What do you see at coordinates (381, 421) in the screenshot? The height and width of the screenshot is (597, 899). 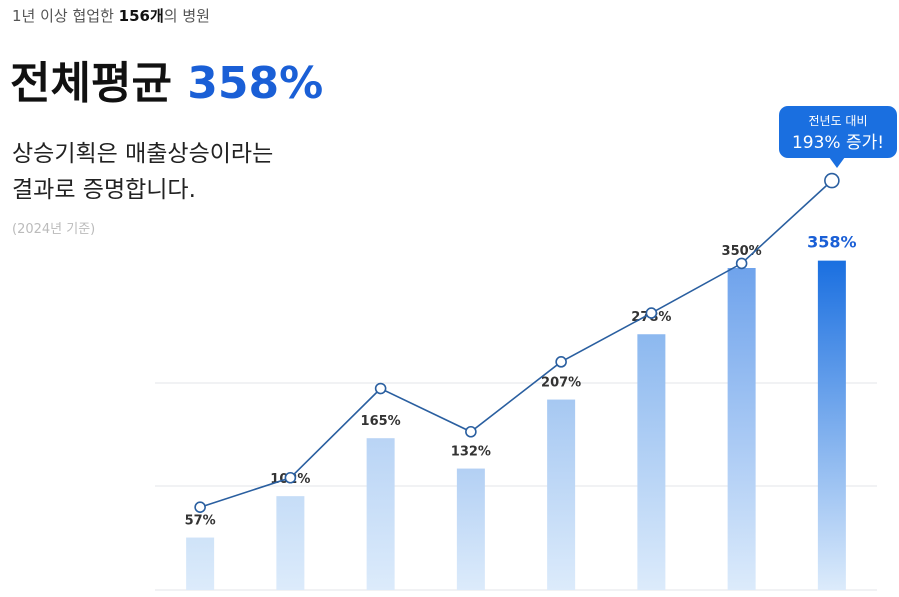 I see `value-label: 165%` at bounding box center [381, 421].